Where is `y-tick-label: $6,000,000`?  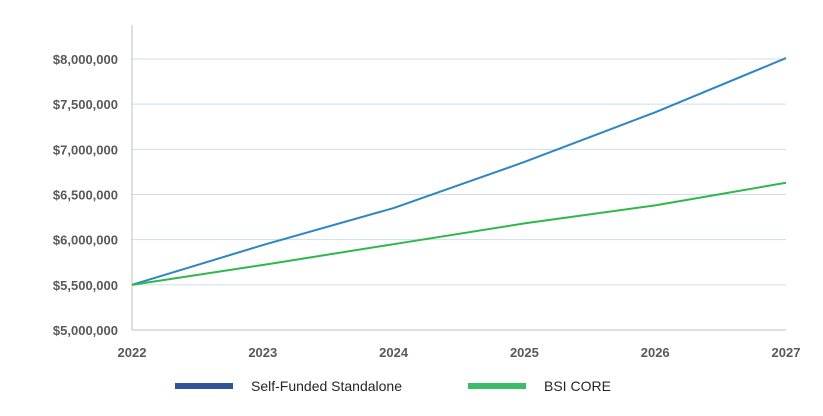
y-tick-label: $6,000,000 is located at coordinates (85, 240).